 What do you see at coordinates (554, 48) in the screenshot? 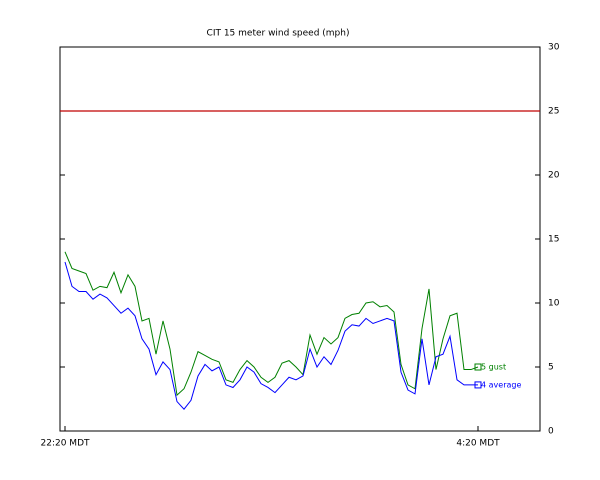
I see `y-tick-label: 30` at bounding box center [554, 48].